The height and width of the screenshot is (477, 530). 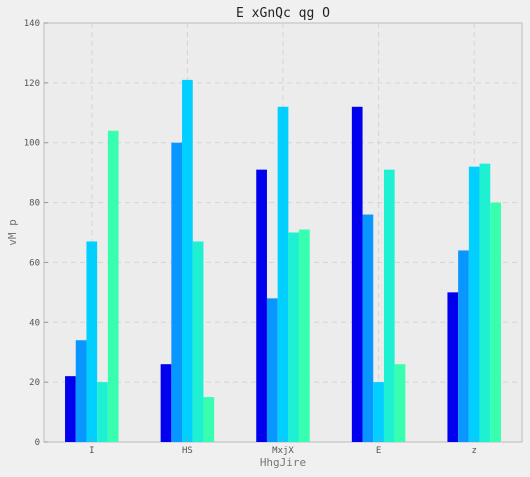 I want to click on x-tick-label: z, so click(x=473, y=451).